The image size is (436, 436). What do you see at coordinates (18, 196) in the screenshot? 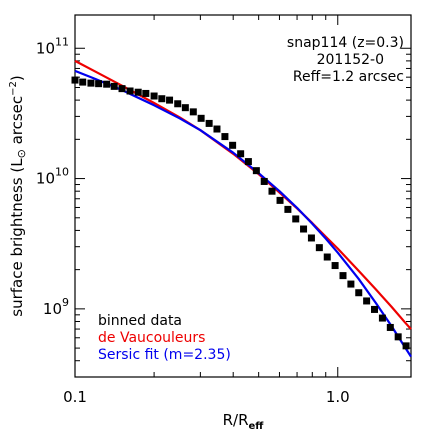
I see `y-axis-title: surface brightness (L⊙ arcsec−2)` at bounding box center [18, 196].